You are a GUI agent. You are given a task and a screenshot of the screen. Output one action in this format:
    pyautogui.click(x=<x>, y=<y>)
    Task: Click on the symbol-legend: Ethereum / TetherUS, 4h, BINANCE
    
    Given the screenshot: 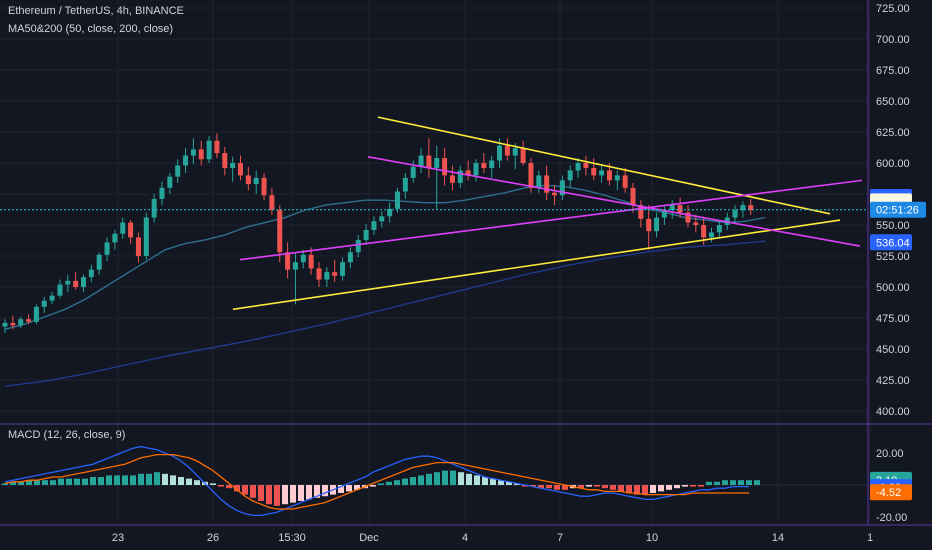 What is the action you would take?
    pyautogui.click(x=96, y=11)
    